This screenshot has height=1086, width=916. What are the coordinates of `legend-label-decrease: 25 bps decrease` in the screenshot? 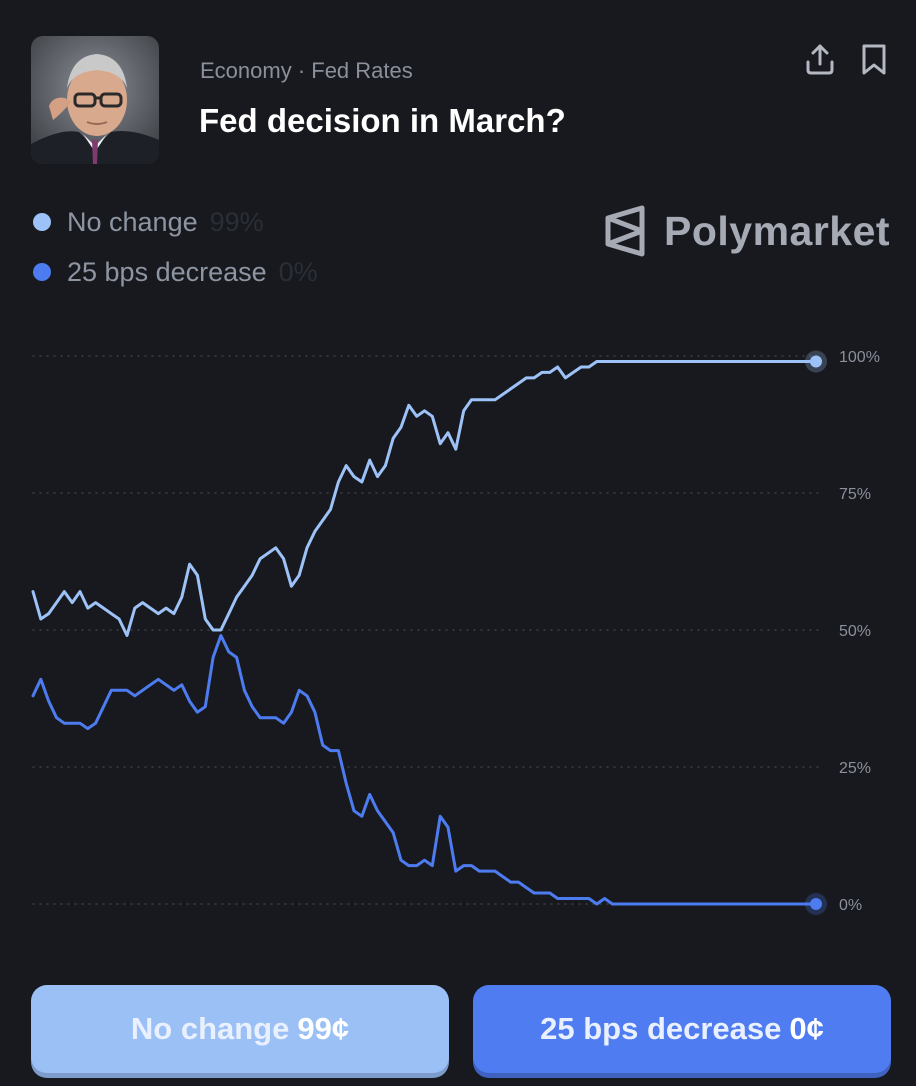 It's located at (167, 271).